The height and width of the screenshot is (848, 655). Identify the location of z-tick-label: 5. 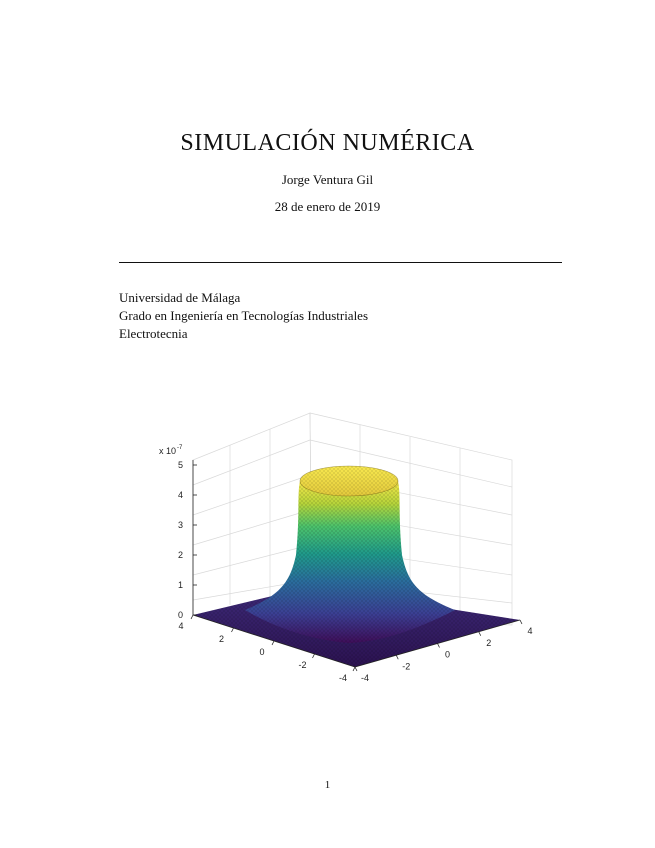
(180, 465).